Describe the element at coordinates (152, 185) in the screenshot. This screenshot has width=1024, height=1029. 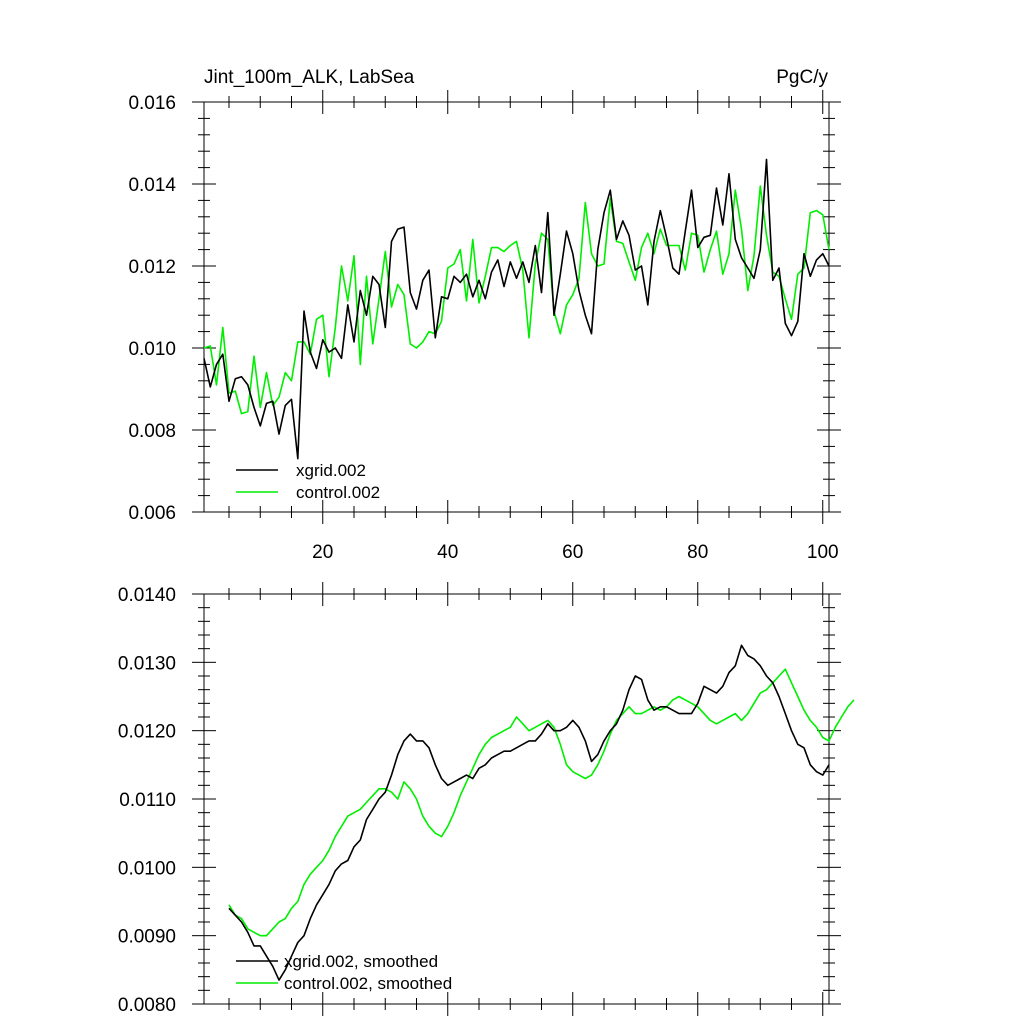
I see `y-tick-label: 0.014` at that location.